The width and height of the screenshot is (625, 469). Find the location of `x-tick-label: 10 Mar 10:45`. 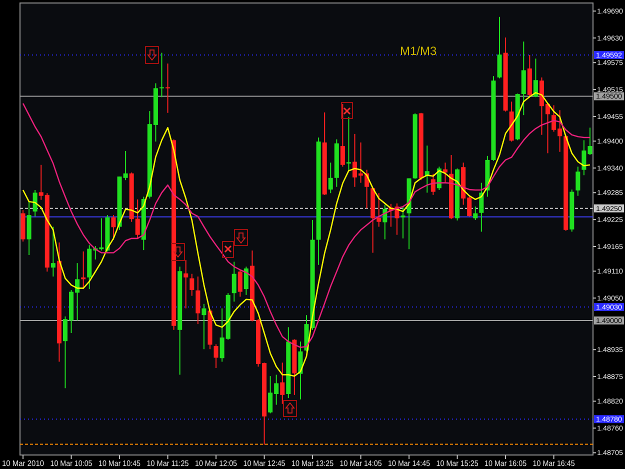

x-tick-label: 10 Mar 10:45 is located at coordinates (122, 463).